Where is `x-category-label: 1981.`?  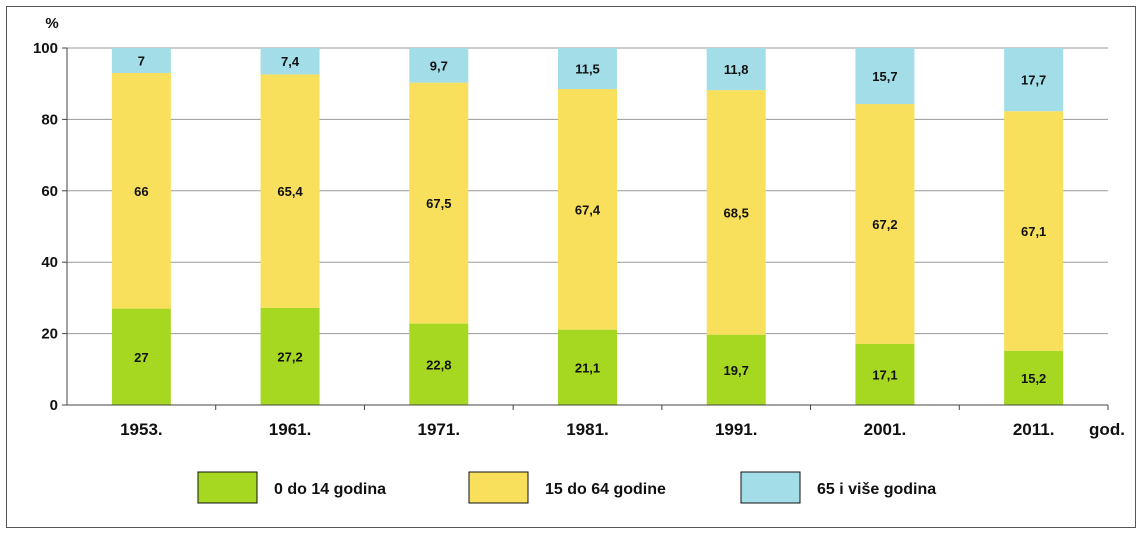 x-category-label: 1981. is located at coordinates (587, 429).